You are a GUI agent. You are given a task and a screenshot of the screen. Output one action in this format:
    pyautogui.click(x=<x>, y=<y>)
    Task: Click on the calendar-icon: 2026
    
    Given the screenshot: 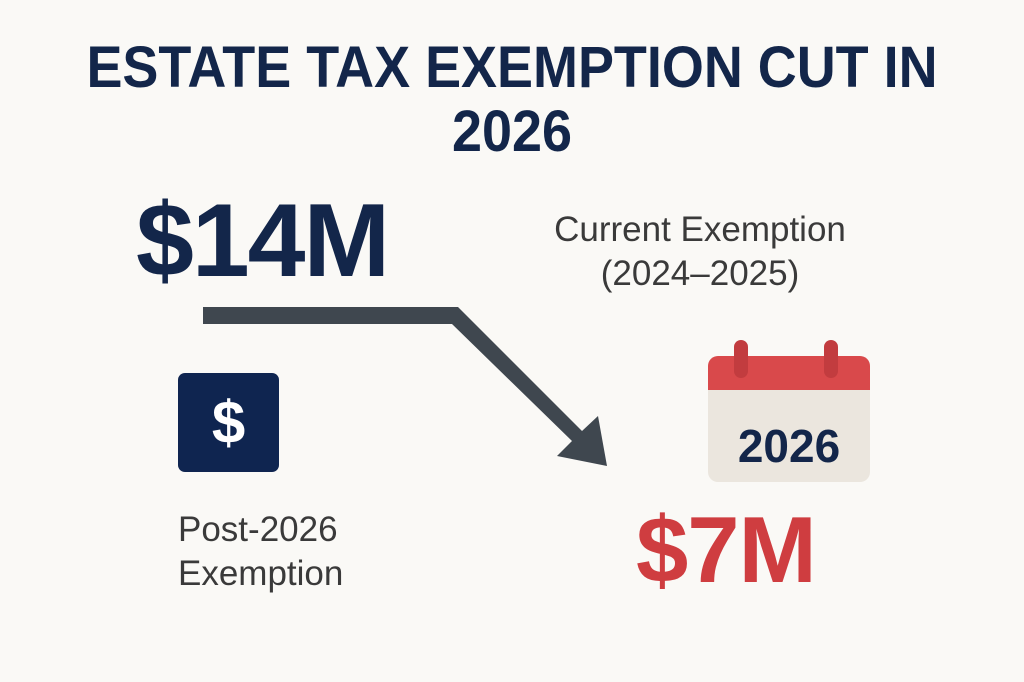 What is the action you would take?
    pyautogui.click(x=789, y=411)
    